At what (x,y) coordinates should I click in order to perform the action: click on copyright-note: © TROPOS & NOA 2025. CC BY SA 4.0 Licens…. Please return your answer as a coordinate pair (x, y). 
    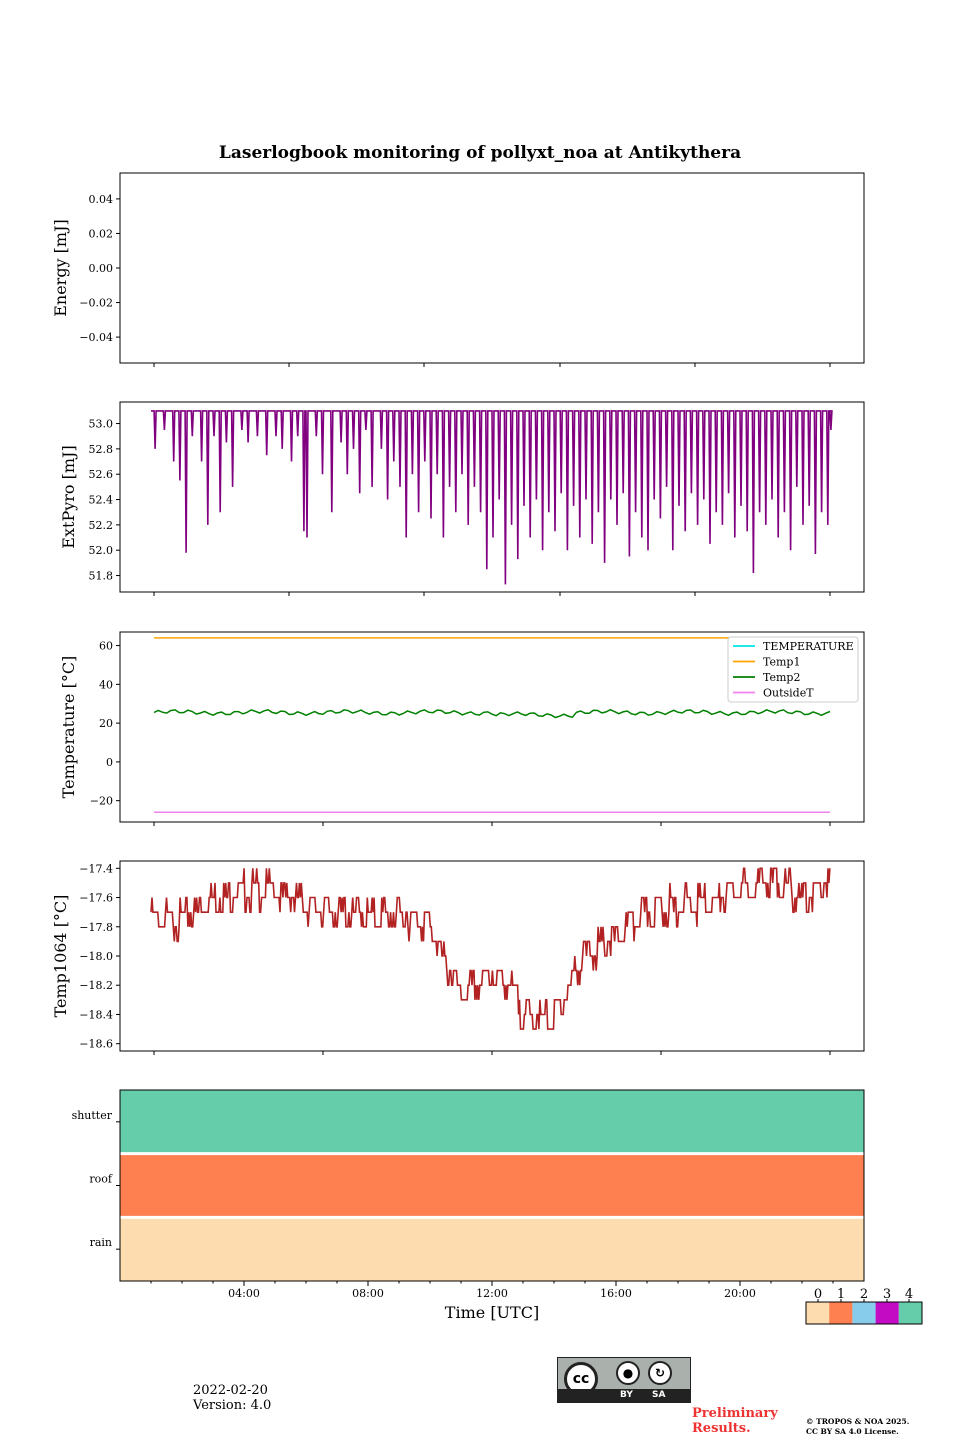
    Looking at the image, I should click on (857, 1427).